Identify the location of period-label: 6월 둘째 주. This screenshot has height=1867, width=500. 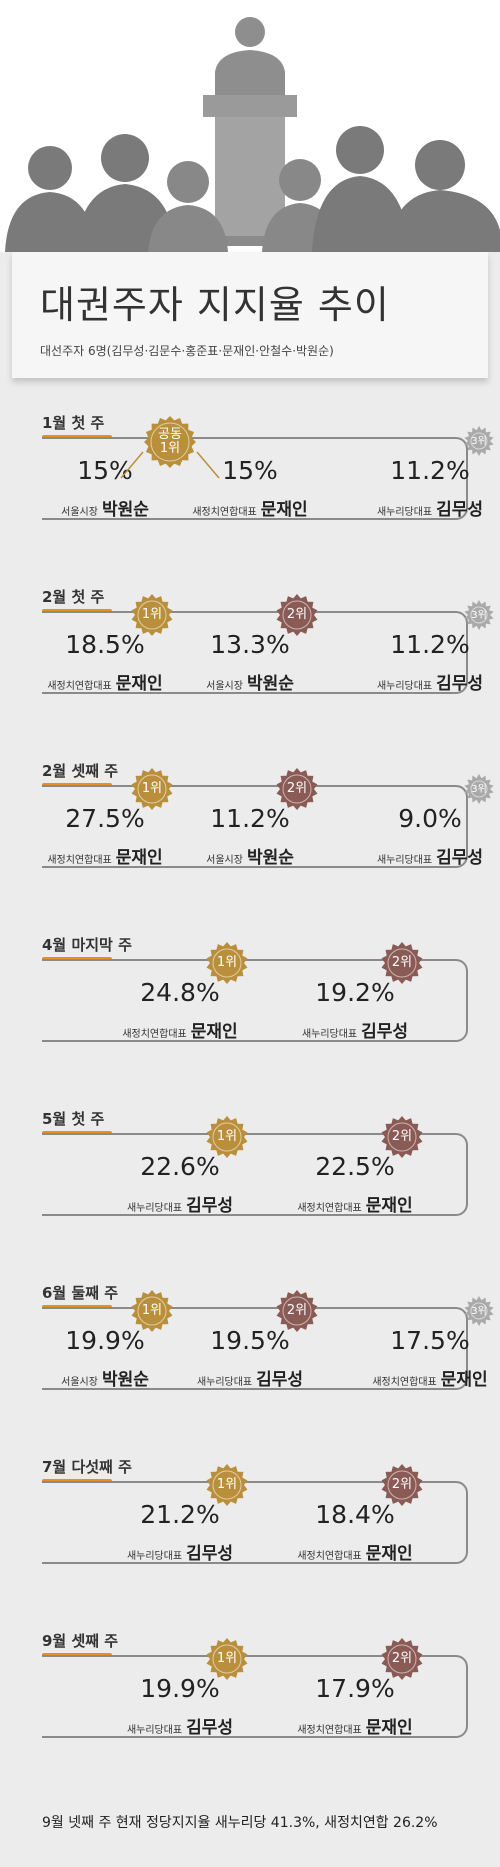
(80, 1293).